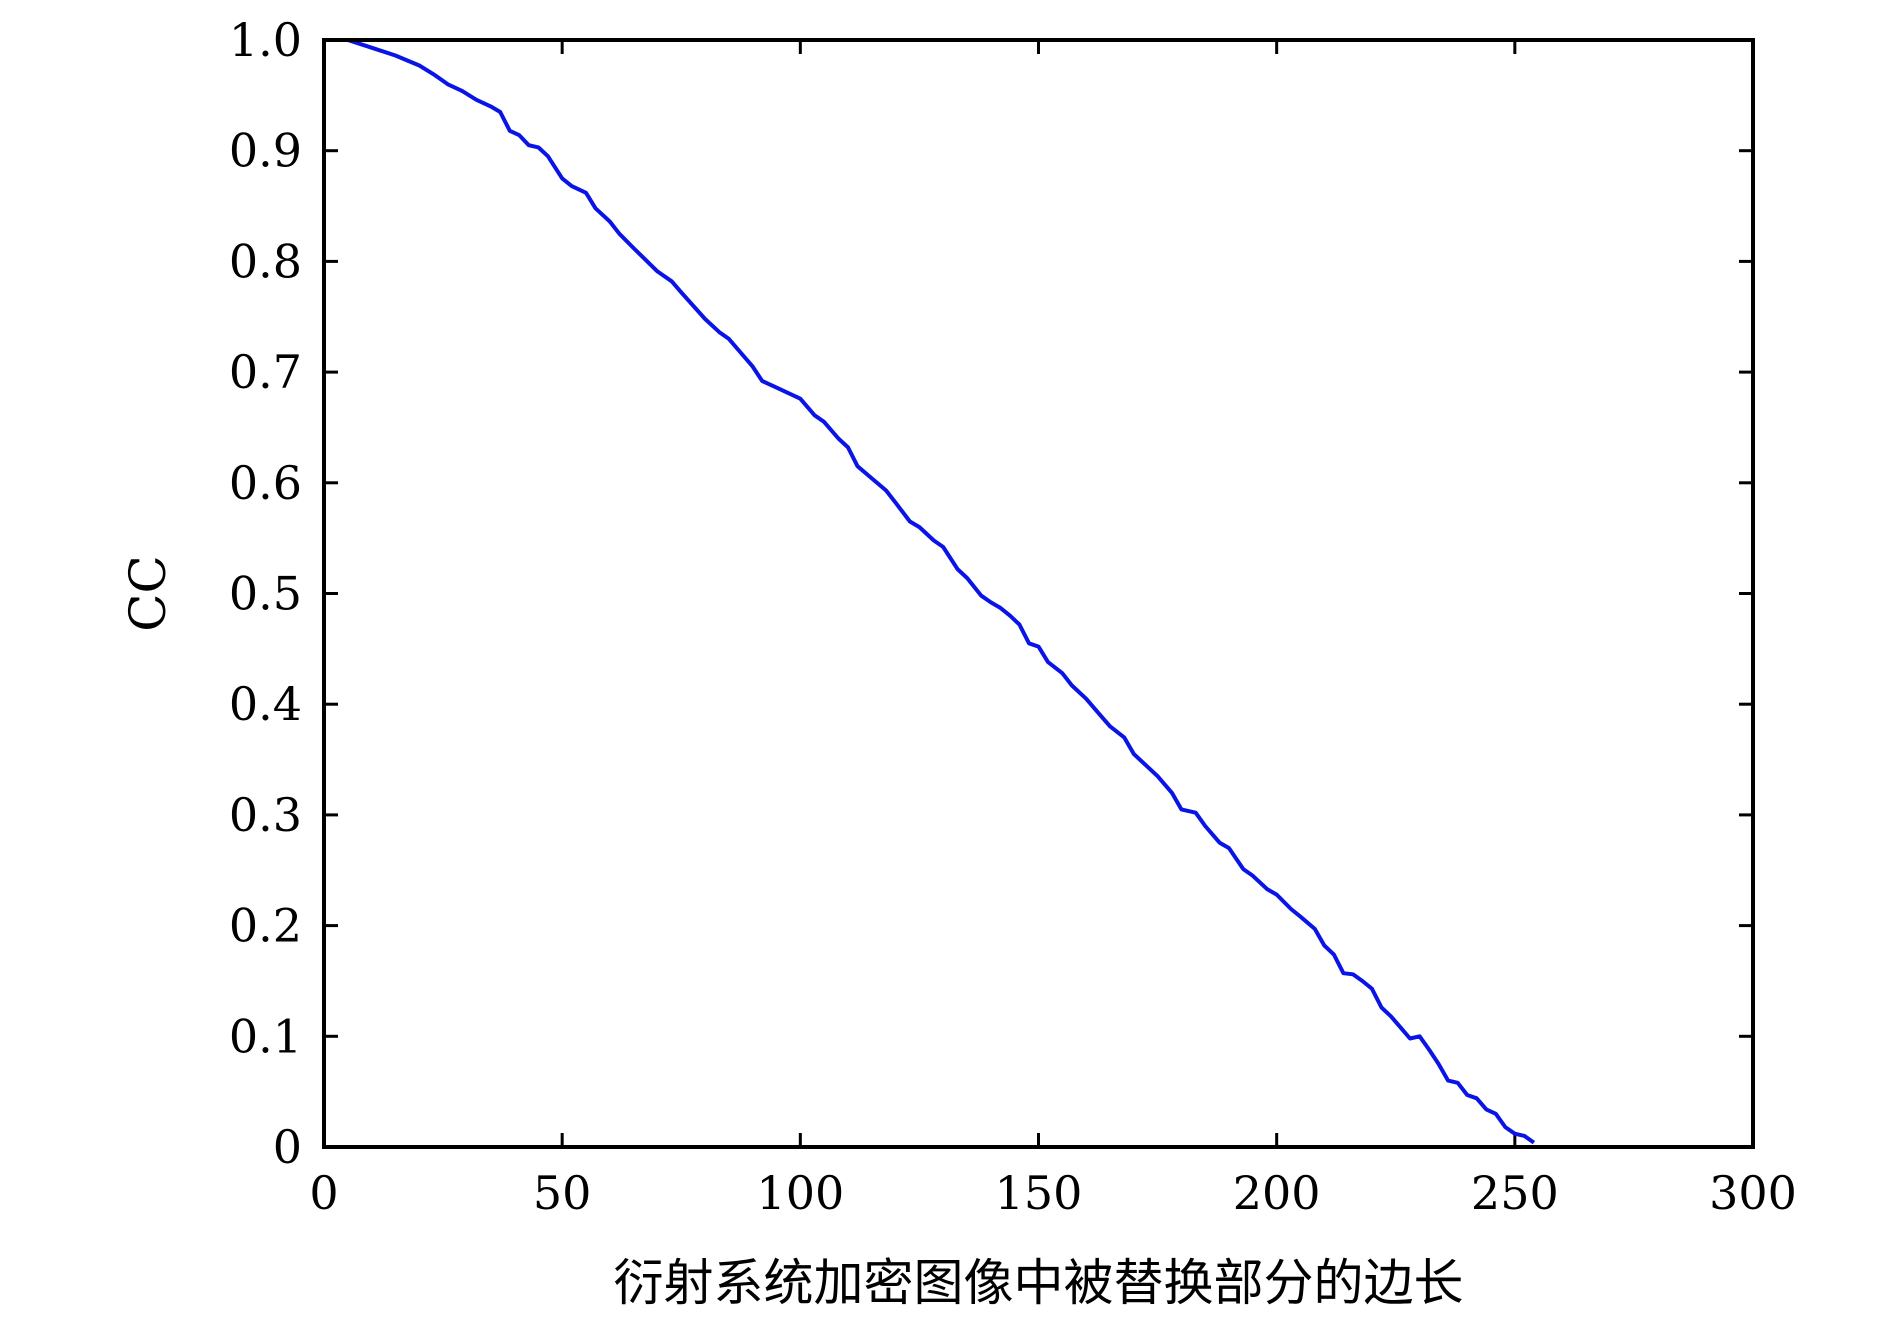 The height and width of the screenshot is (1323, 1890). What do you see at coordinates (562, 1193) in the screenshot?
I see `x-tick-label: 50` at bounding box center [562, 1193].